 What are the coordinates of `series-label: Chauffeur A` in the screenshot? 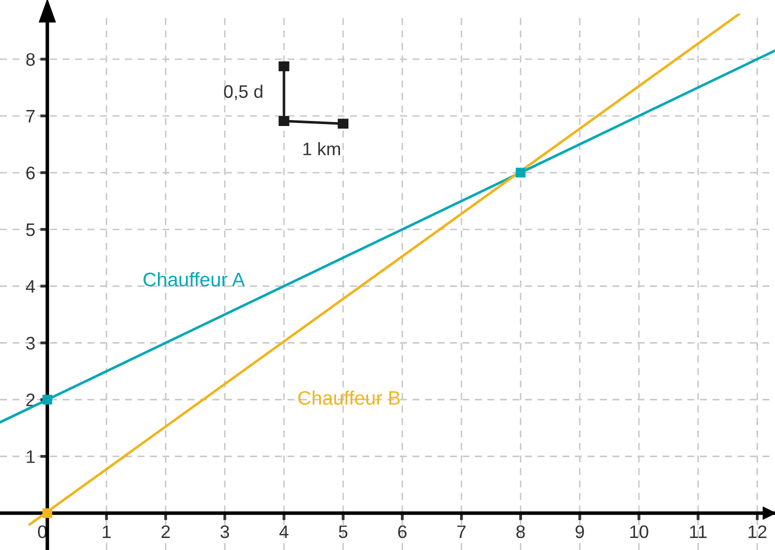 It's located at (194, 279).